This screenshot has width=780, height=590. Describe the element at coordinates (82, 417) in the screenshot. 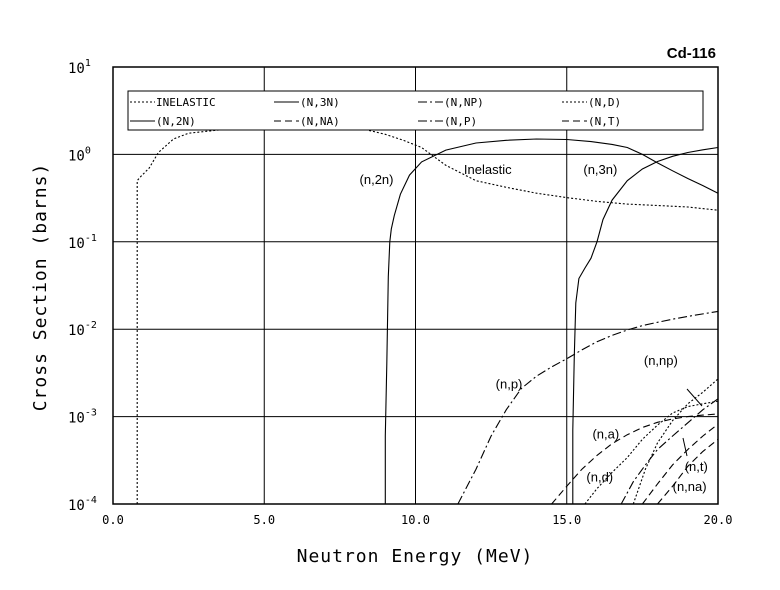

I see `y-tick-label: 10⁻³` at that location.